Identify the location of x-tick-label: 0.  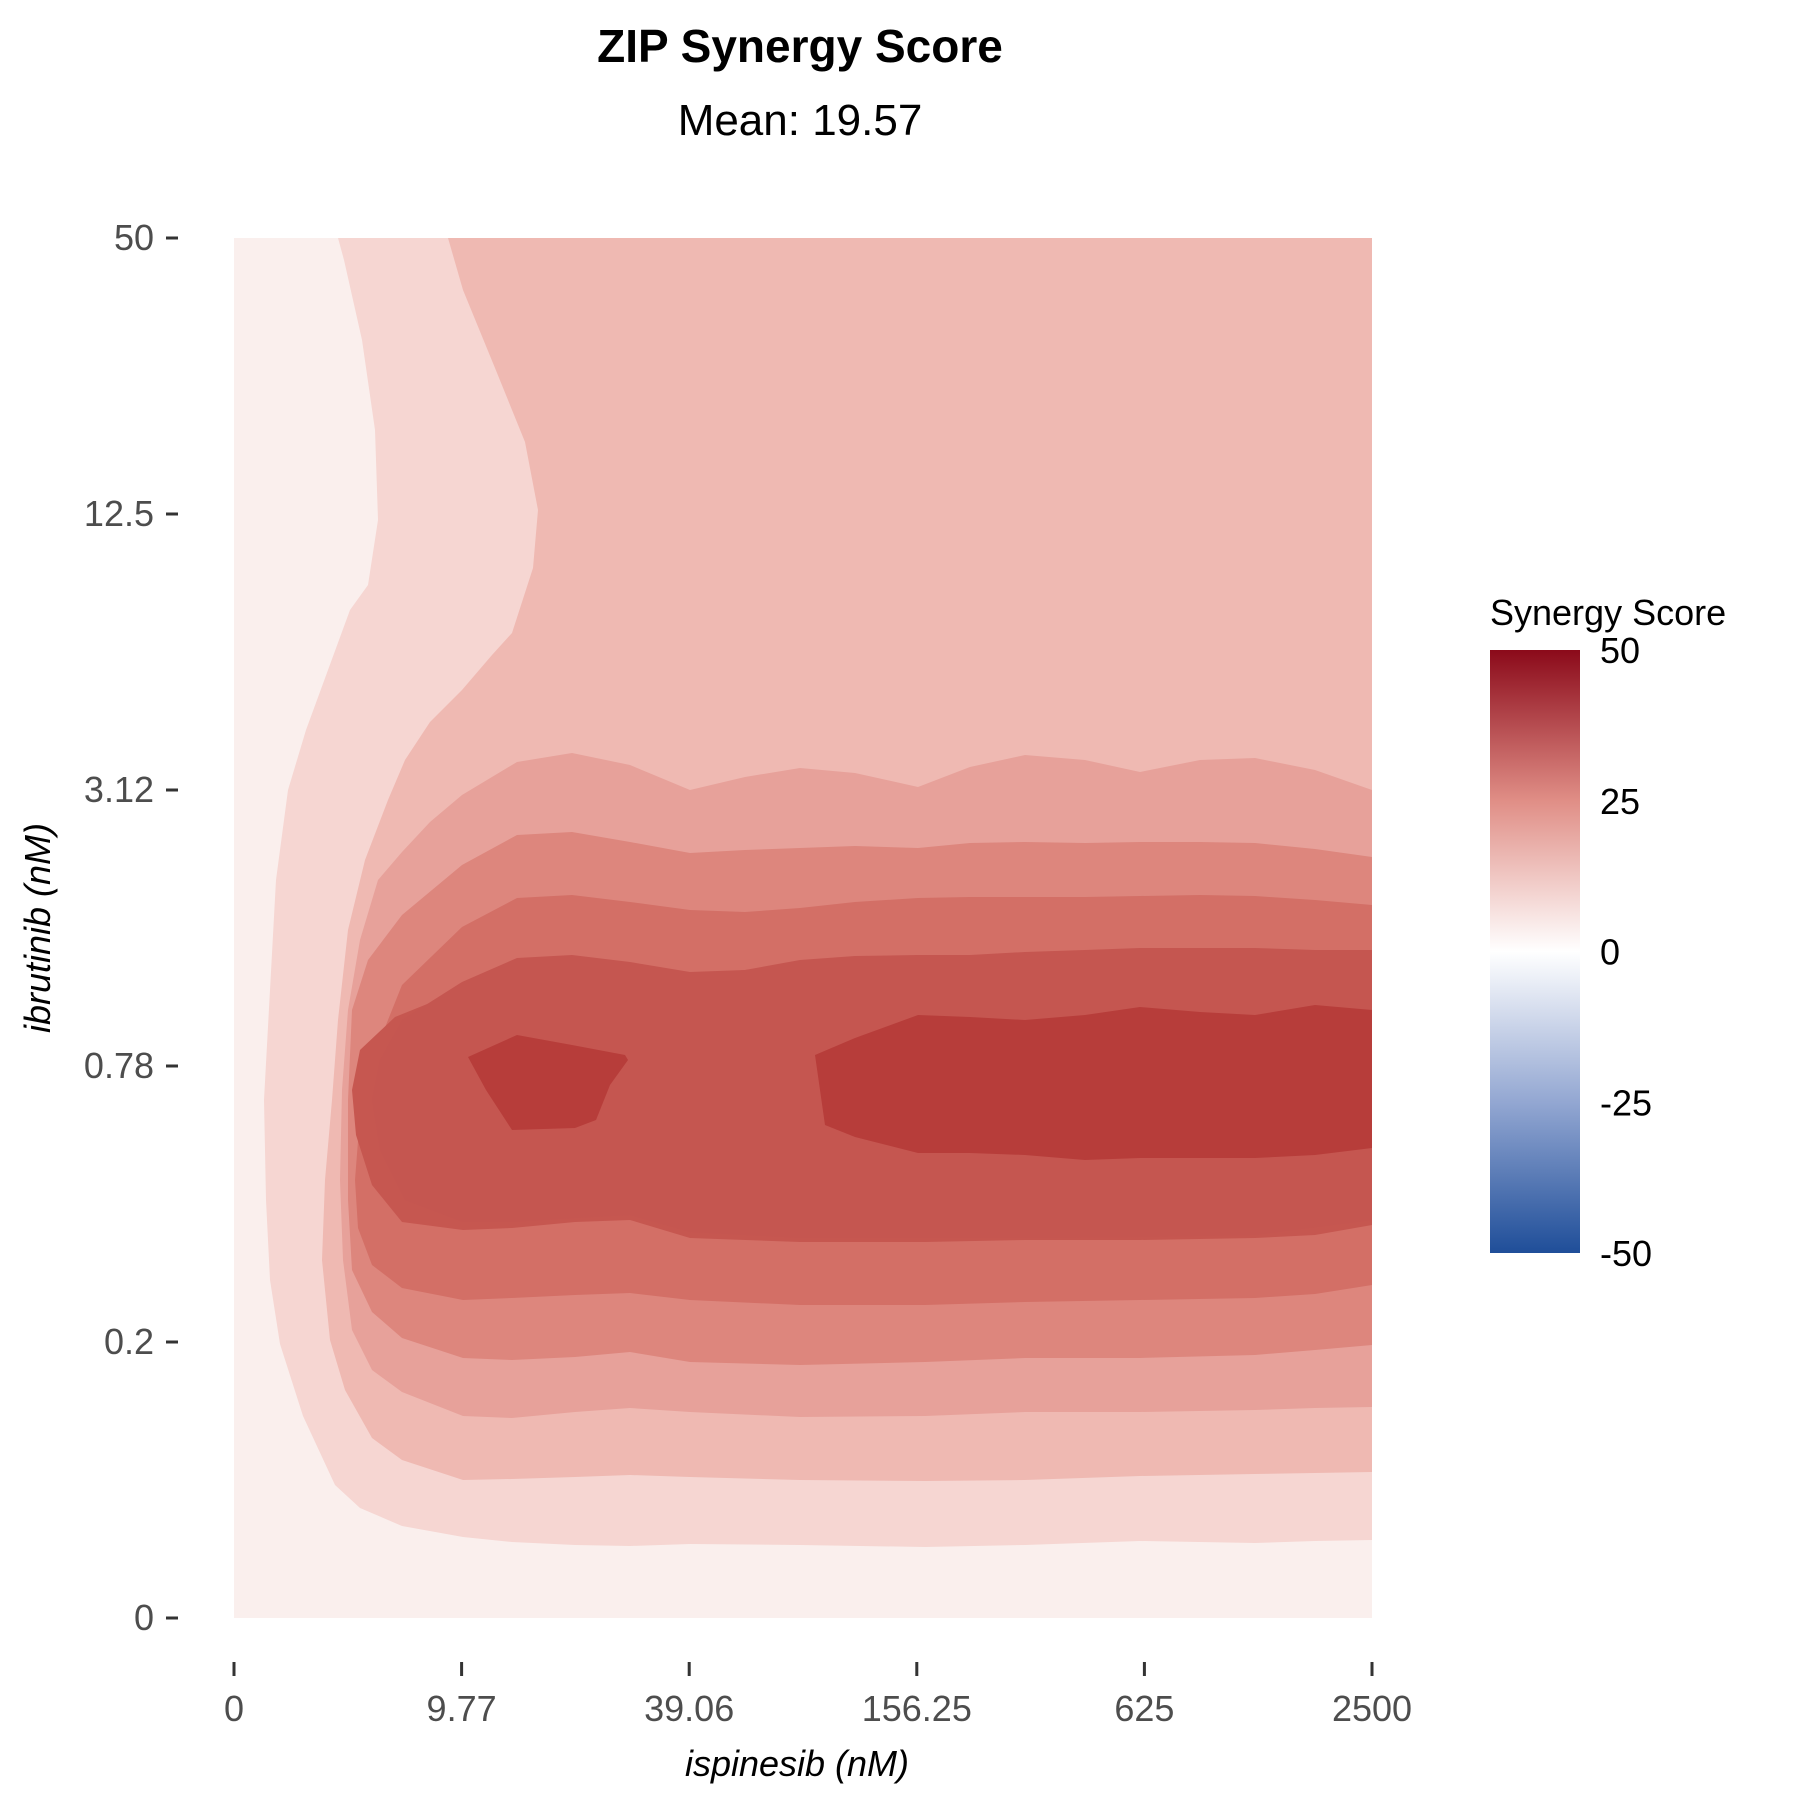
(234, 1708).